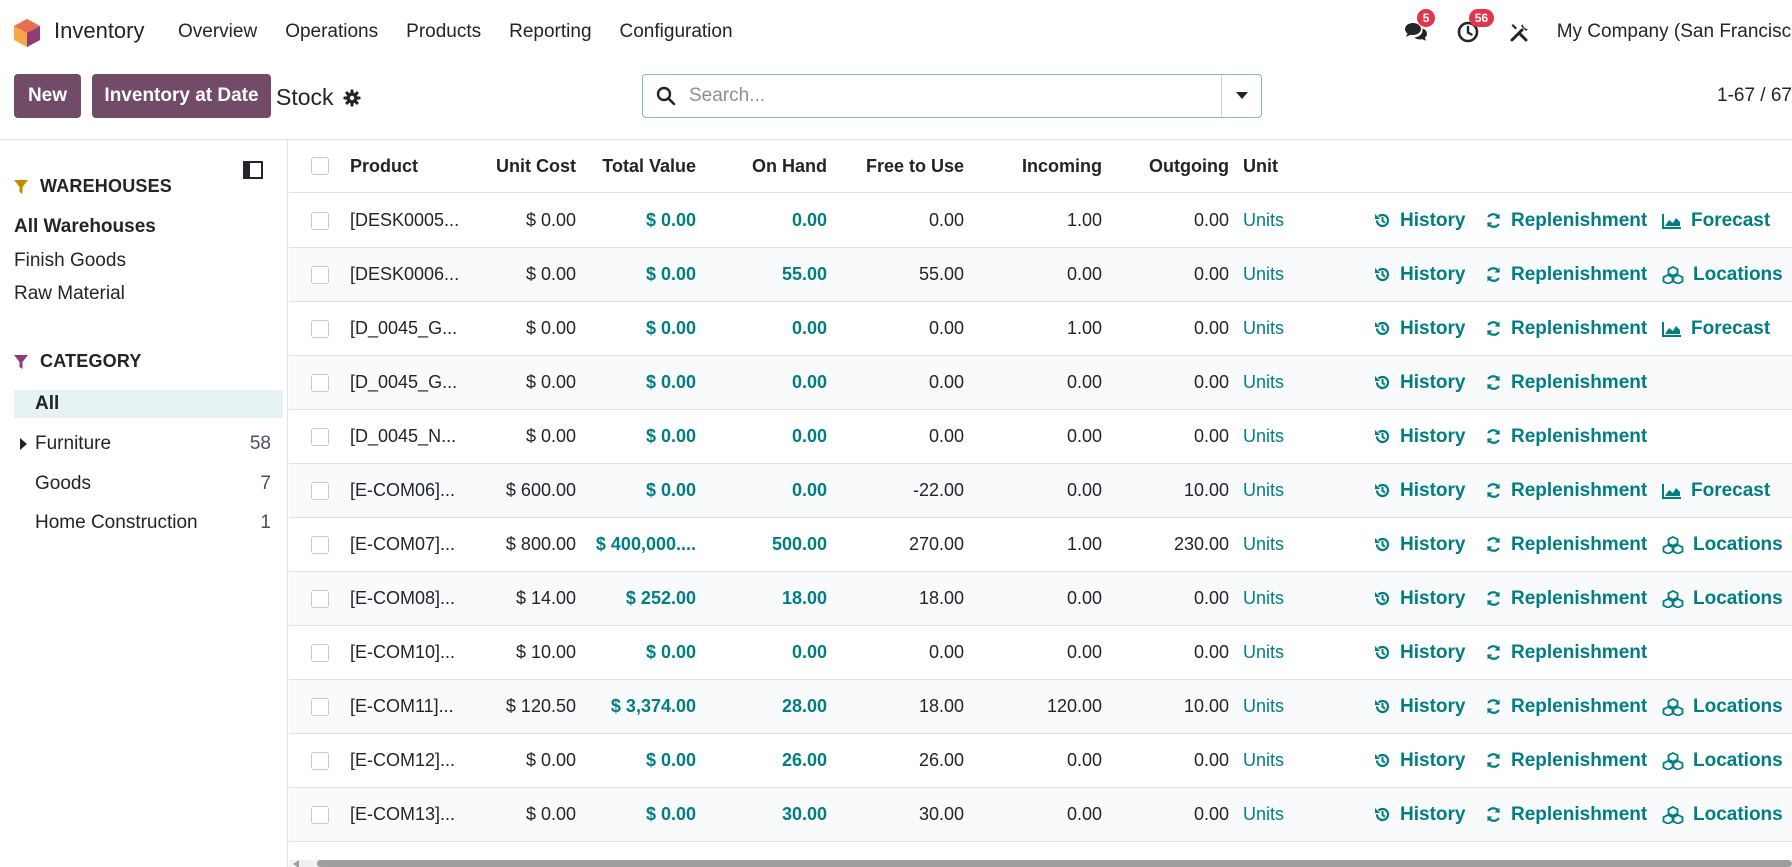  I want to click on on-hand-cell: 26.00, so click(804, 760).